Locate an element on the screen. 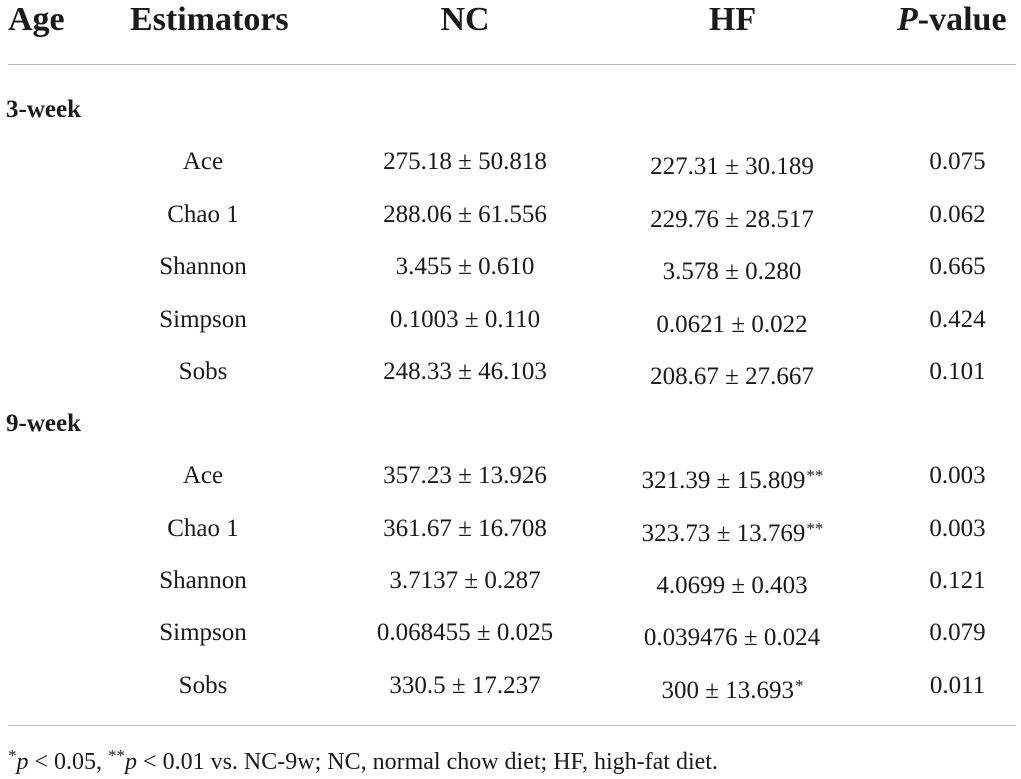 The width and height of the screenshot is (1021, 779). hf-cell: 323.73 ± 13.769** is located at coordinates (732, 531).